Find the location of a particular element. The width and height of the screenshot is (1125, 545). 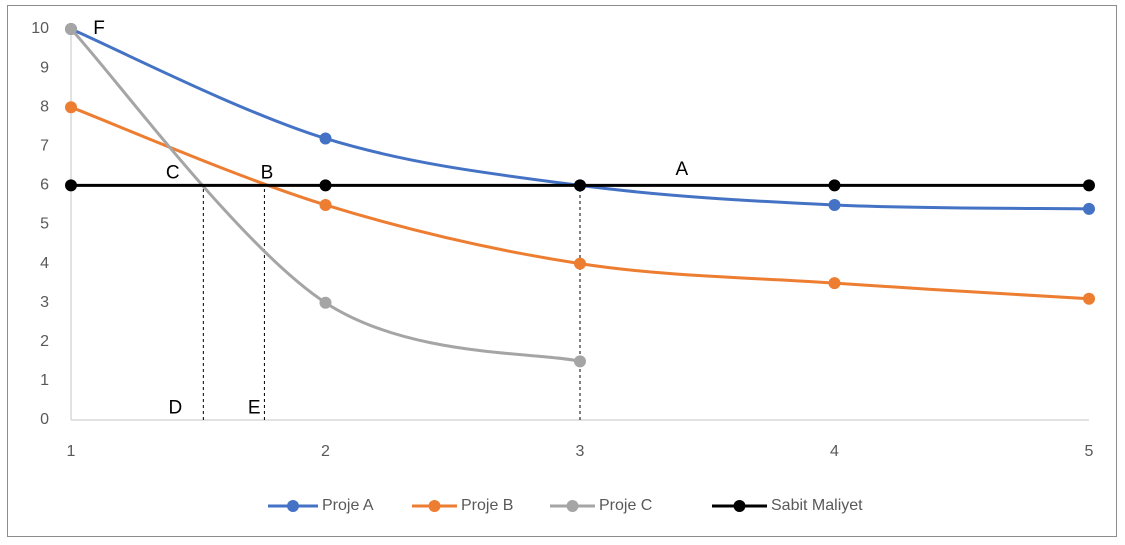

legend-label: Proje A is located at coordinates (348, 505).